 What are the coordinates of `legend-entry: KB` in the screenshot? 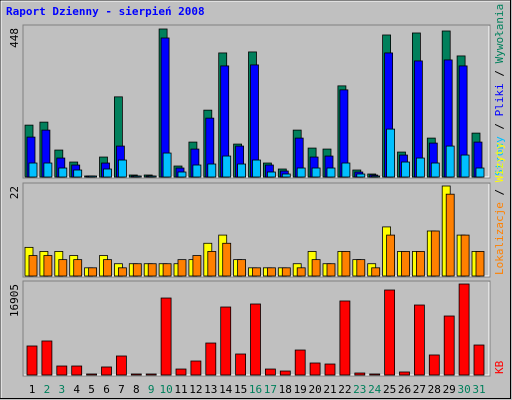 It's located at (499, 367).